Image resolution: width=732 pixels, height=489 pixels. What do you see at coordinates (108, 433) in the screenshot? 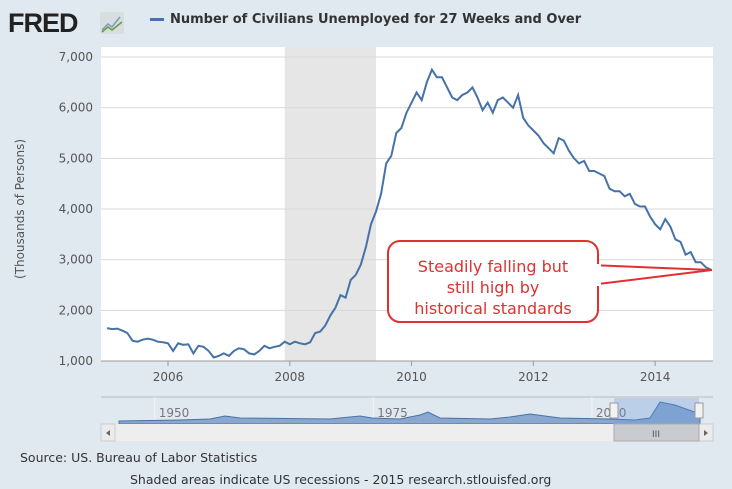
I see `chevron-left-icon` at bounding box center [108, 433].